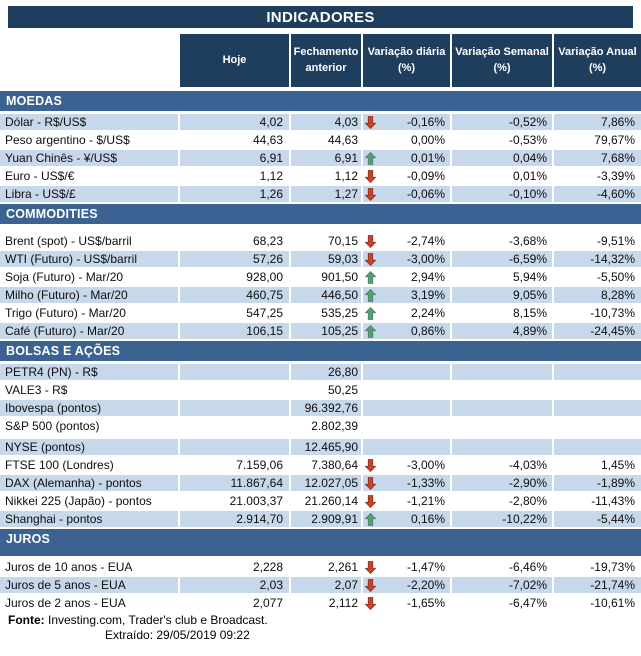 The width and height of the screenshot is (641, 656). I want to click on variacao-semanal-value: -2,90%, so click(502, 483).